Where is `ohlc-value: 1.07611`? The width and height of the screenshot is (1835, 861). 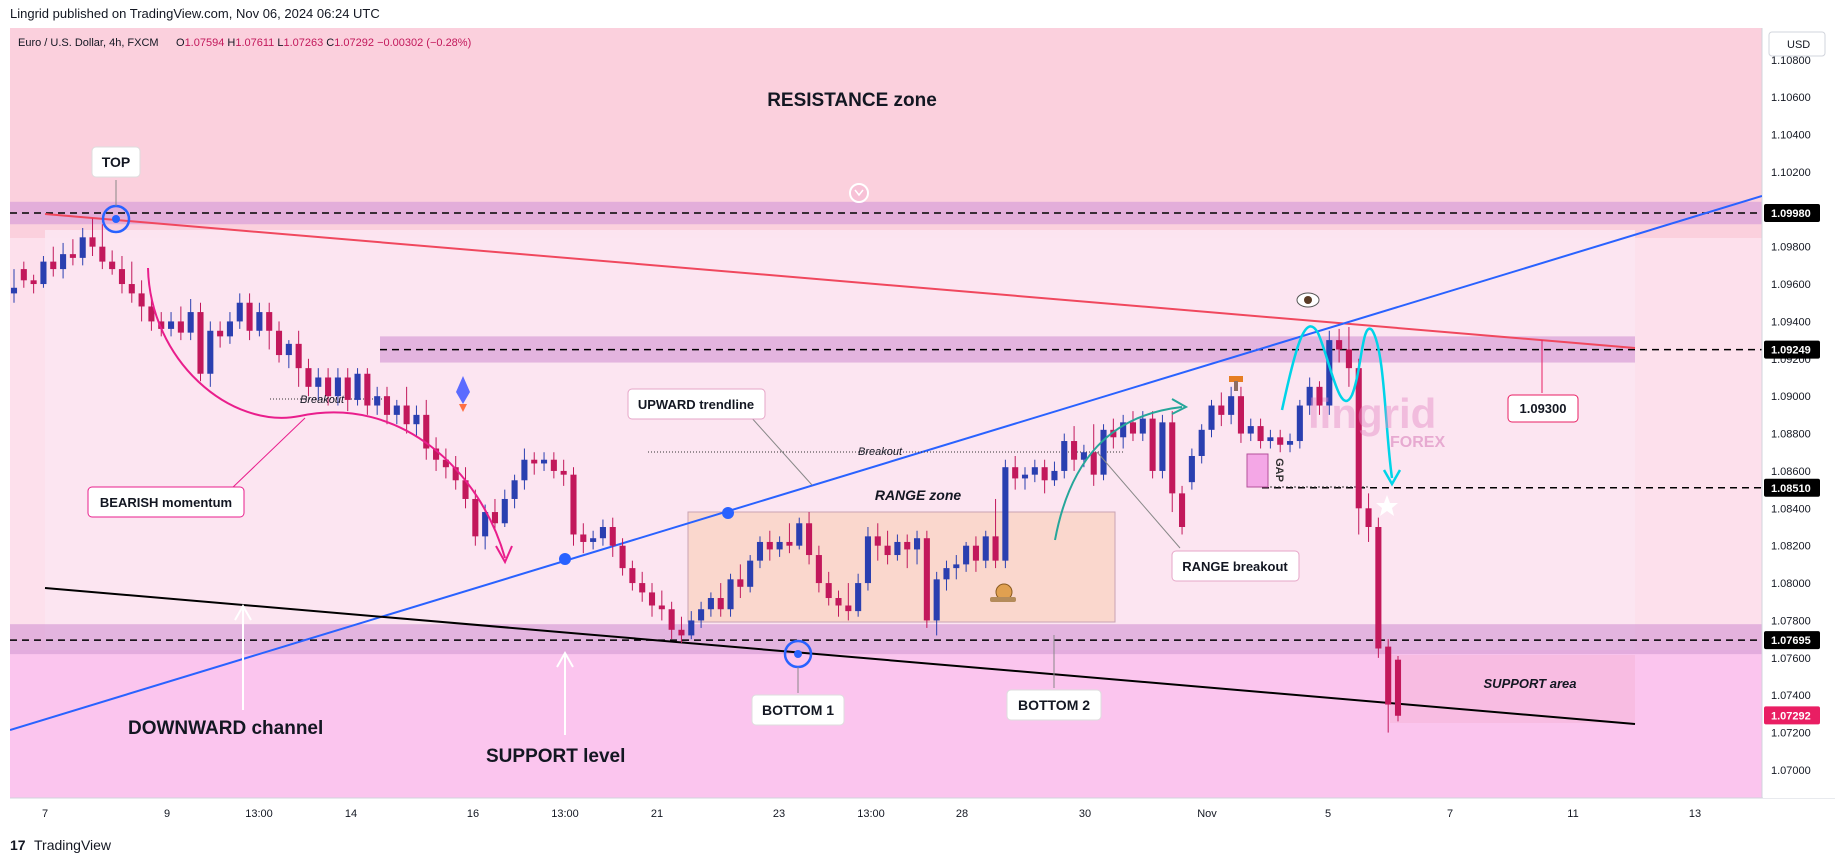 ohlc-value: 1.07611 is located at coordinates (254, 43).